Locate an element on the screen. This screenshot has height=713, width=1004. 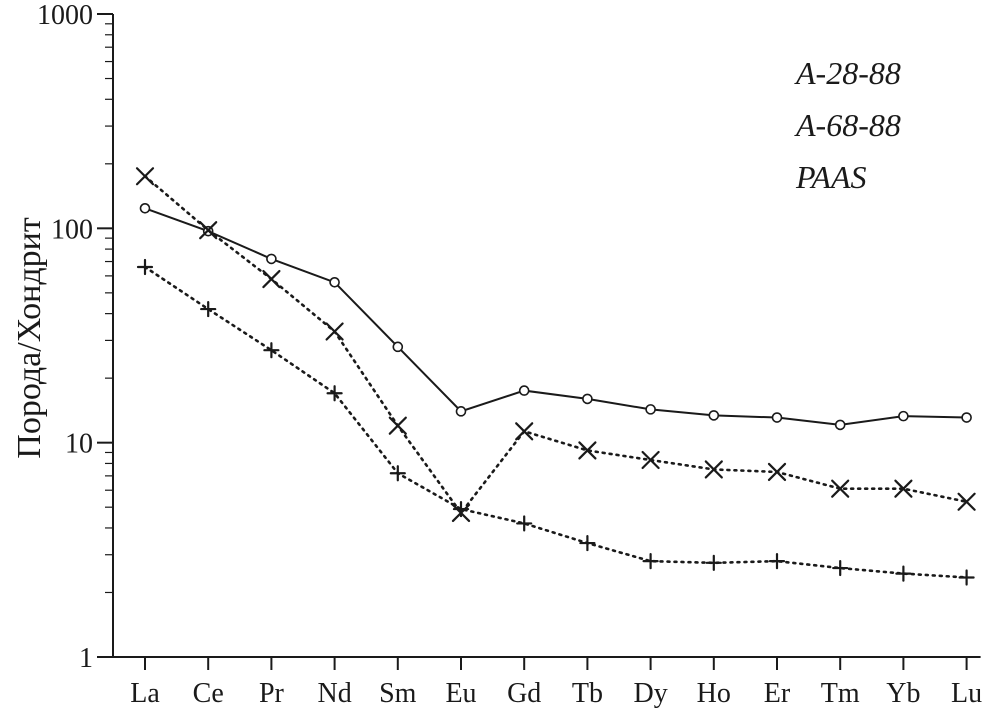
legend-entry: A-68-88 is located at coordinates (847, 125).